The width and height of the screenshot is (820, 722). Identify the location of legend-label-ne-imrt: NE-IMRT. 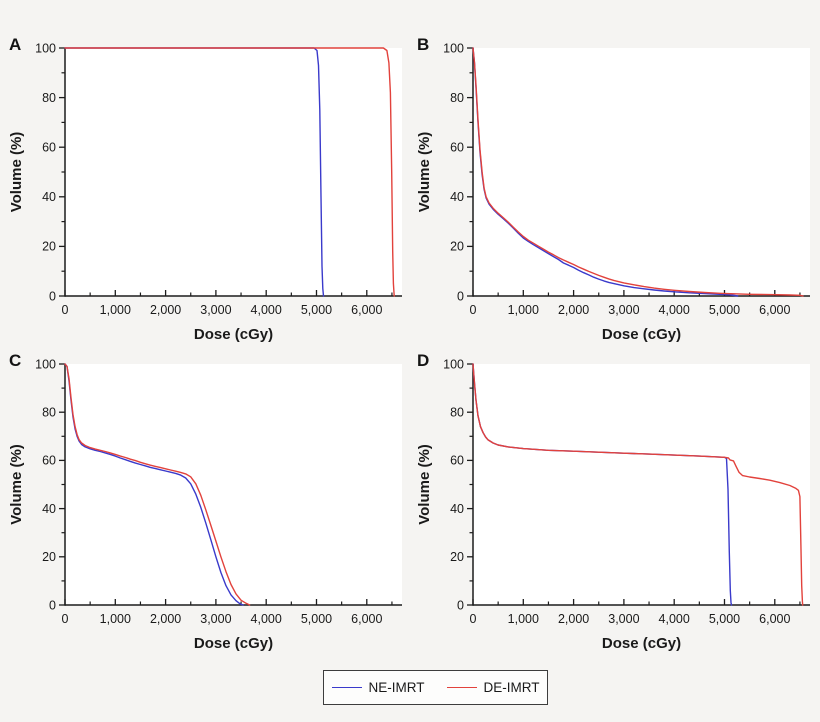
(396, 687).